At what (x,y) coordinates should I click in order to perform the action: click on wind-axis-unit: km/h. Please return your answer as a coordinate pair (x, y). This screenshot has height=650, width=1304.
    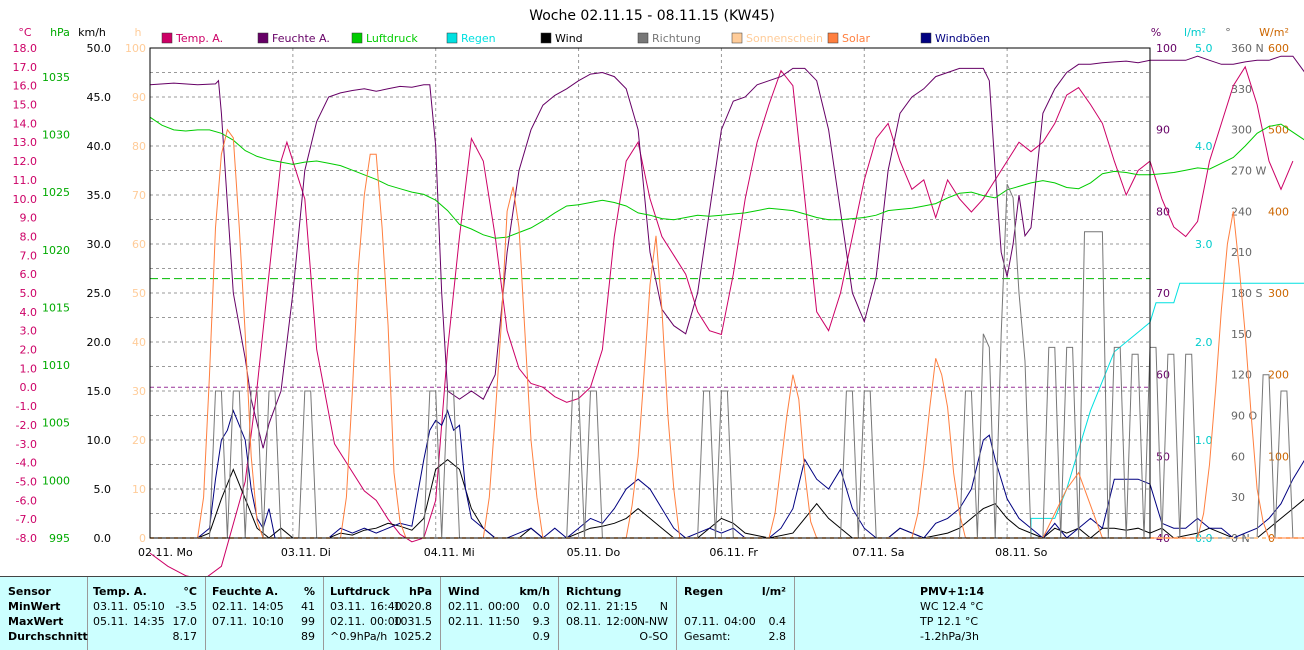
    Looking at the image, I should click on (92, 32).